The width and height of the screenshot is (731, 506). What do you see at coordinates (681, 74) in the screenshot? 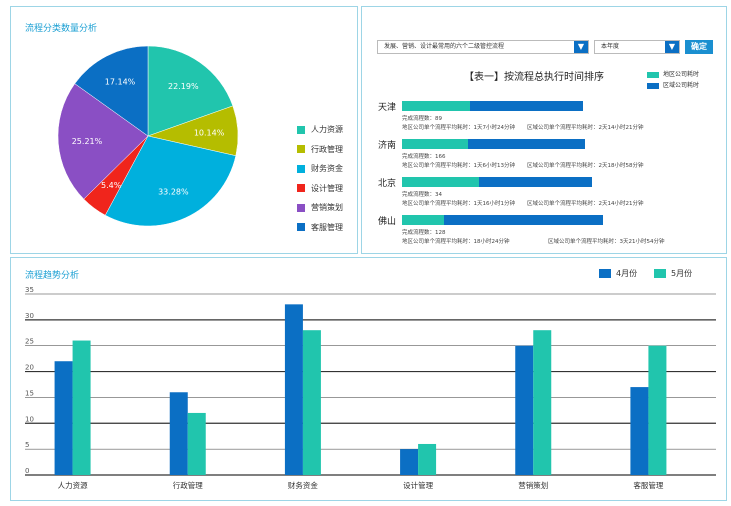
I see `legend-label: 地区公司耗时` at bounding box center [681, 74].